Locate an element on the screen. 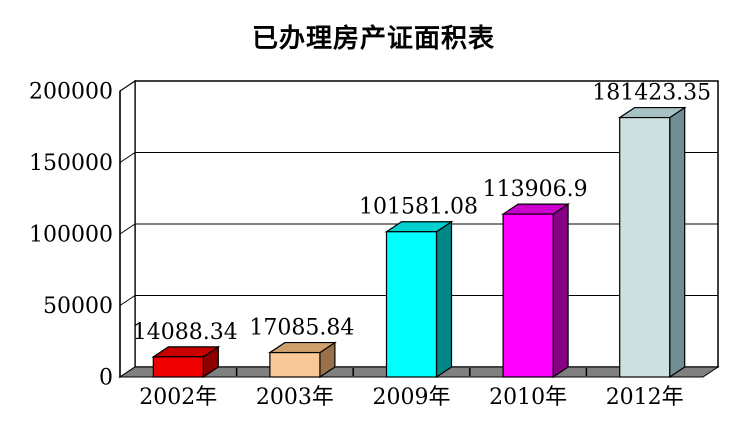 The height and width of the screenshot is (438, 747). bar-value-label: 101581.08 is located at coordinates (418, 207).